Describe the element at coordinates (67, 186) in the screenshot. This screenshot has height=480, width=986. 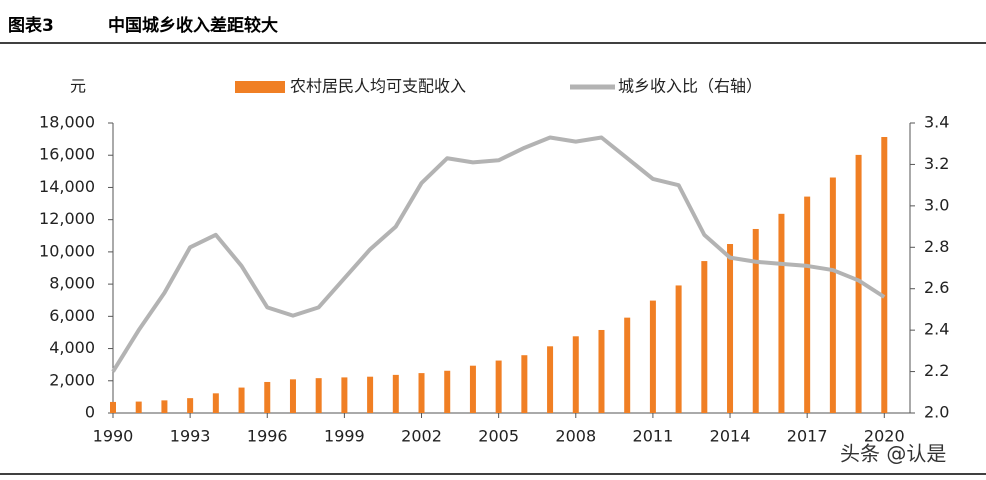
I see `y-tick-label: 14,000` at that location.